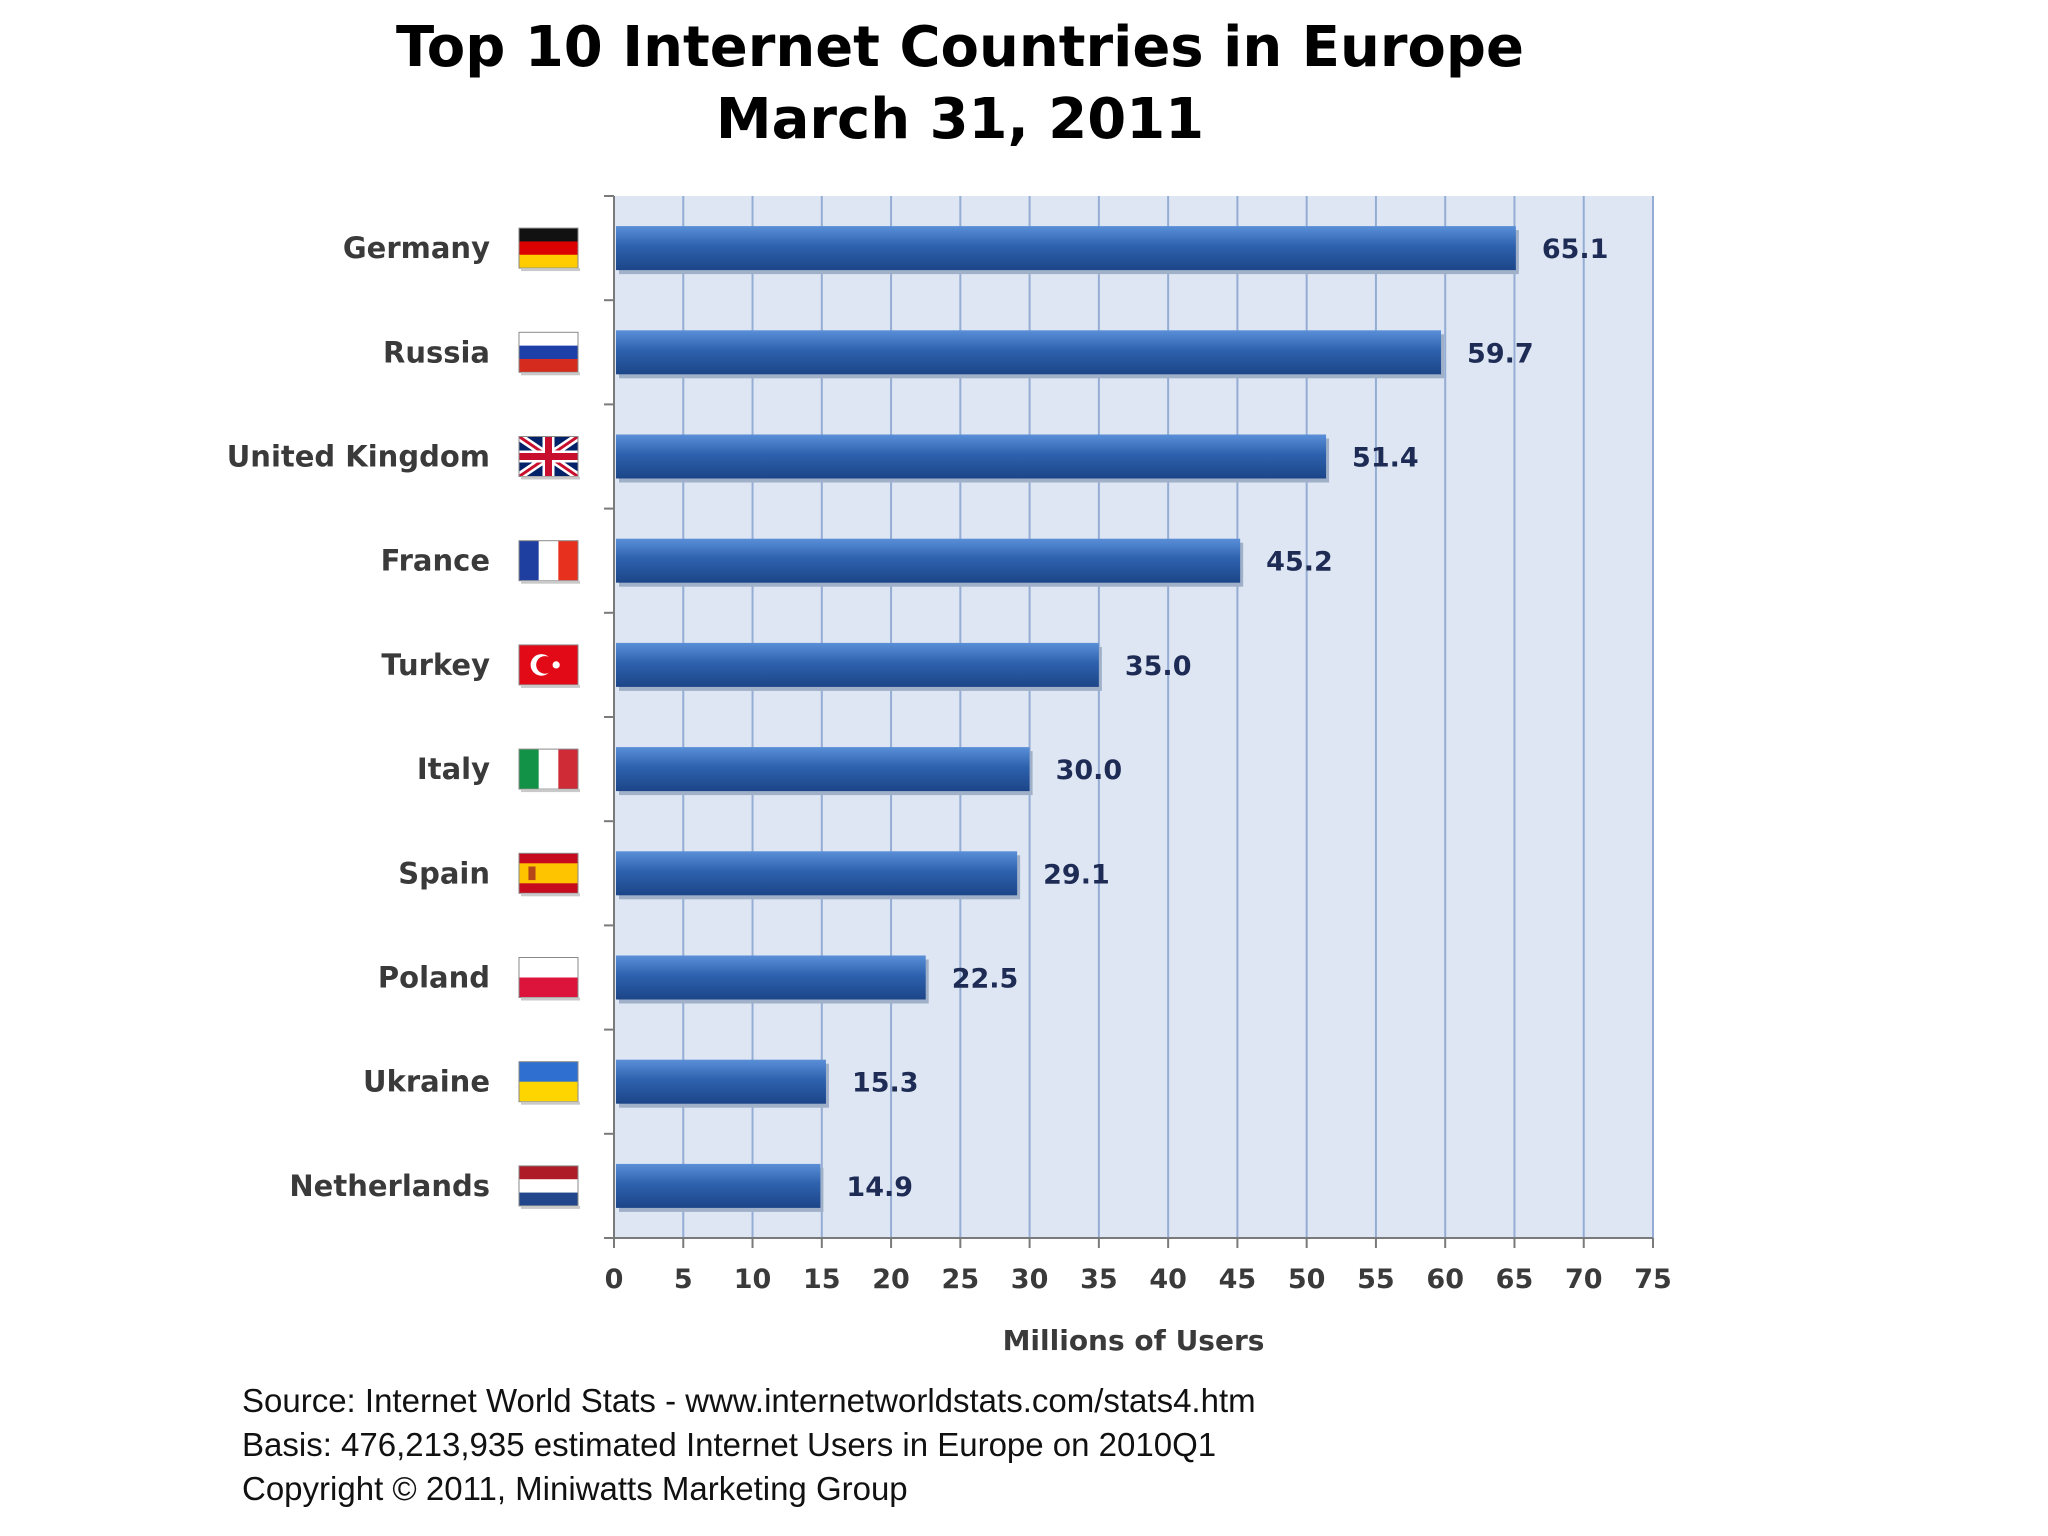  What do you see at coordinates (1385, 458) in the screenshot?
I see `bar-value-label: 51.4` at bounding box center [1385, 458].